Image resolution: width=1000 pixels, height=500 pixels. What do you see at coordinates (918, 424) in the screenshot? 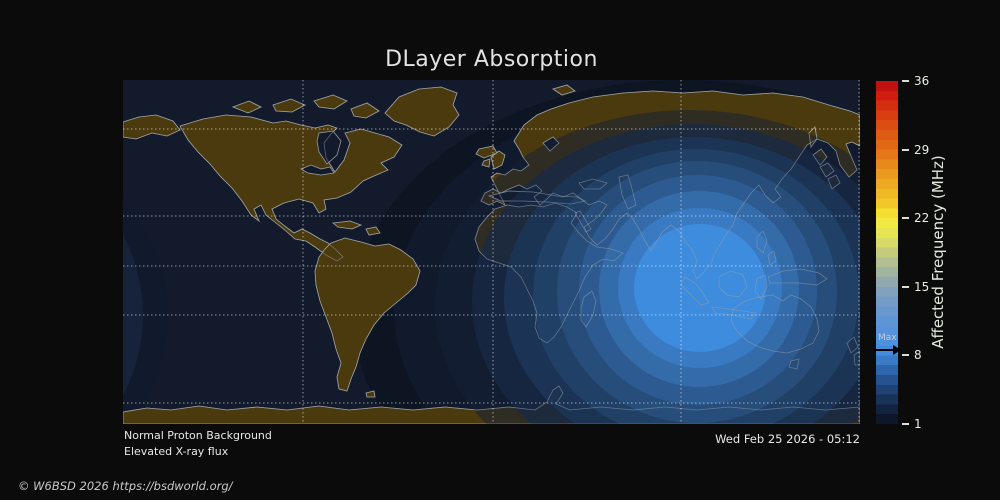
I see `colorbar-tick-label: 1` at bounding box center [918, 424].